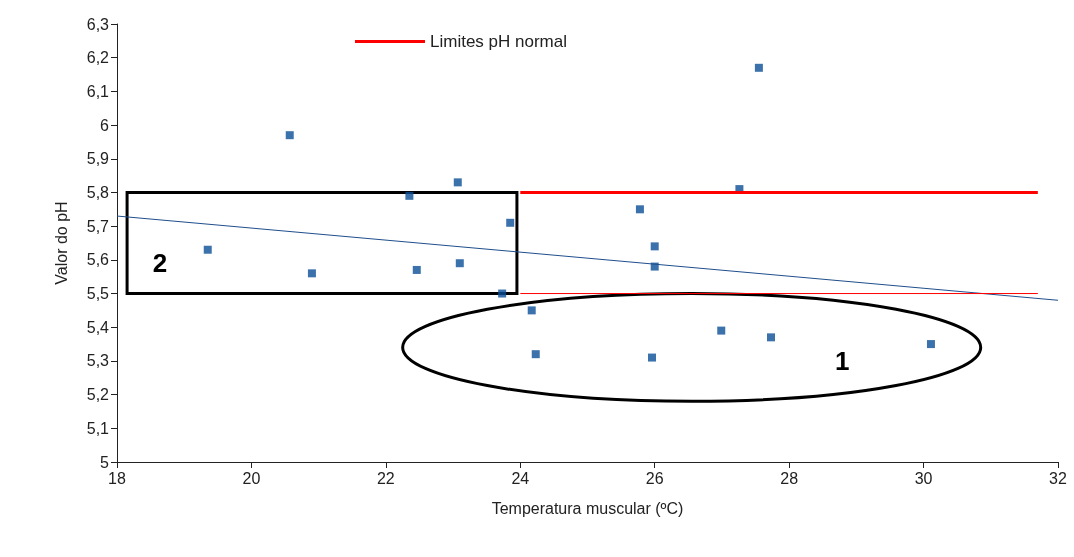  Describe the element at coordinates (98, 428) in the screenshot. I see `y-tick-label: 5,1` at that location.